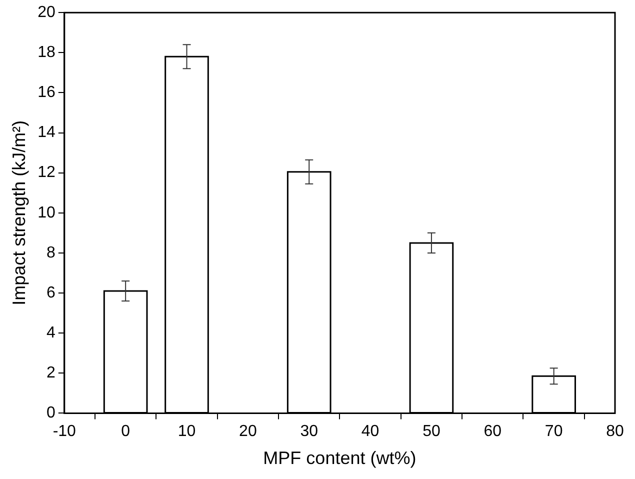  What do you see at coordinates (47, 13) in the screenshot?
I see `y-tick-label: 20` at bounding box center [47, 13].